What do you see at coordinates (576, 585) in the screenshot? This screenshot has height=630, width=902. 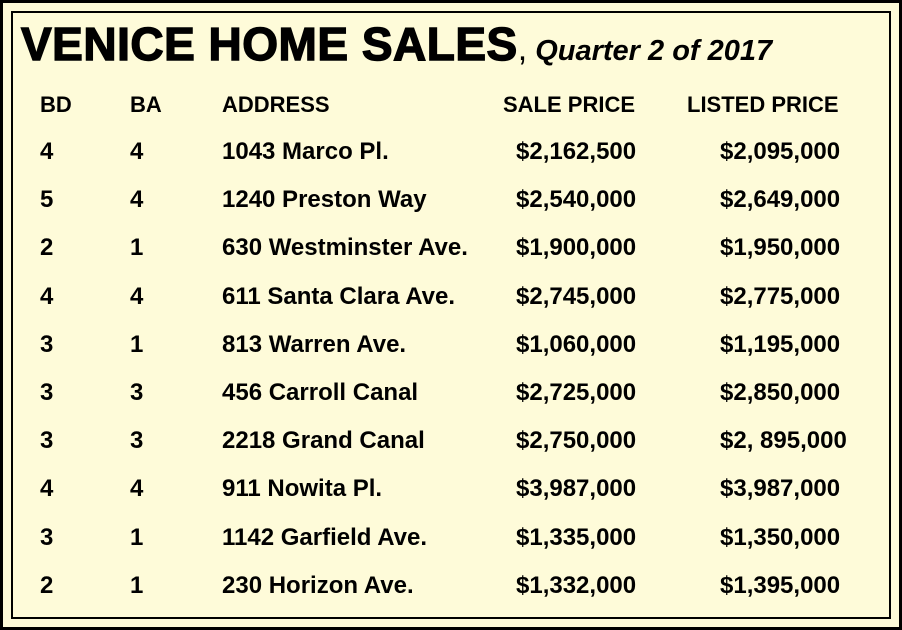 I see `cell-sale-price: $1,332,000` at bounding box center [576, 585].